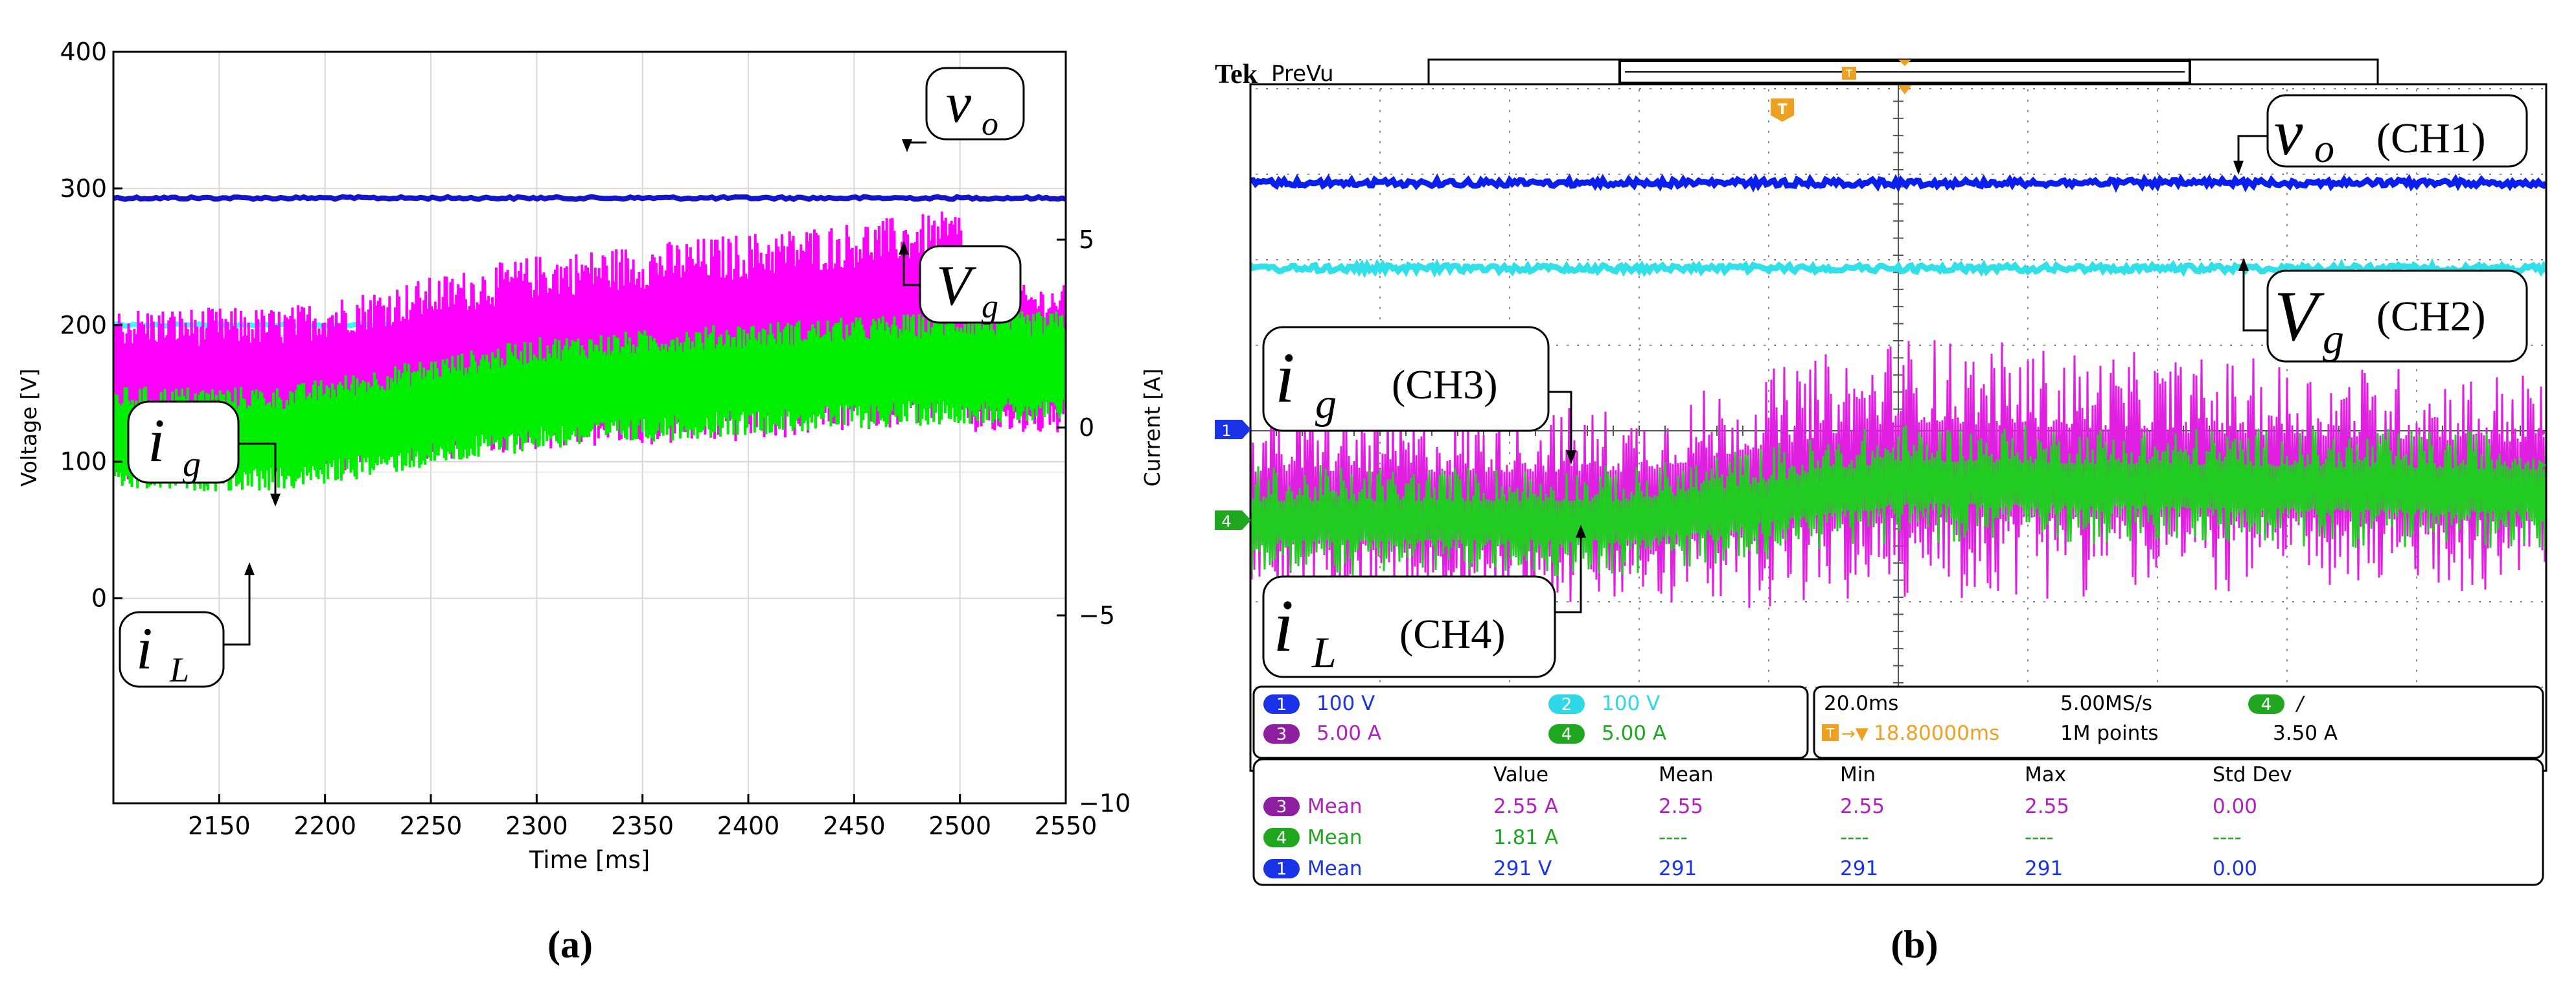  Describe the element at coordinates (1281, 838) in the screenshot. I see `meas-badge: 4` at that location.